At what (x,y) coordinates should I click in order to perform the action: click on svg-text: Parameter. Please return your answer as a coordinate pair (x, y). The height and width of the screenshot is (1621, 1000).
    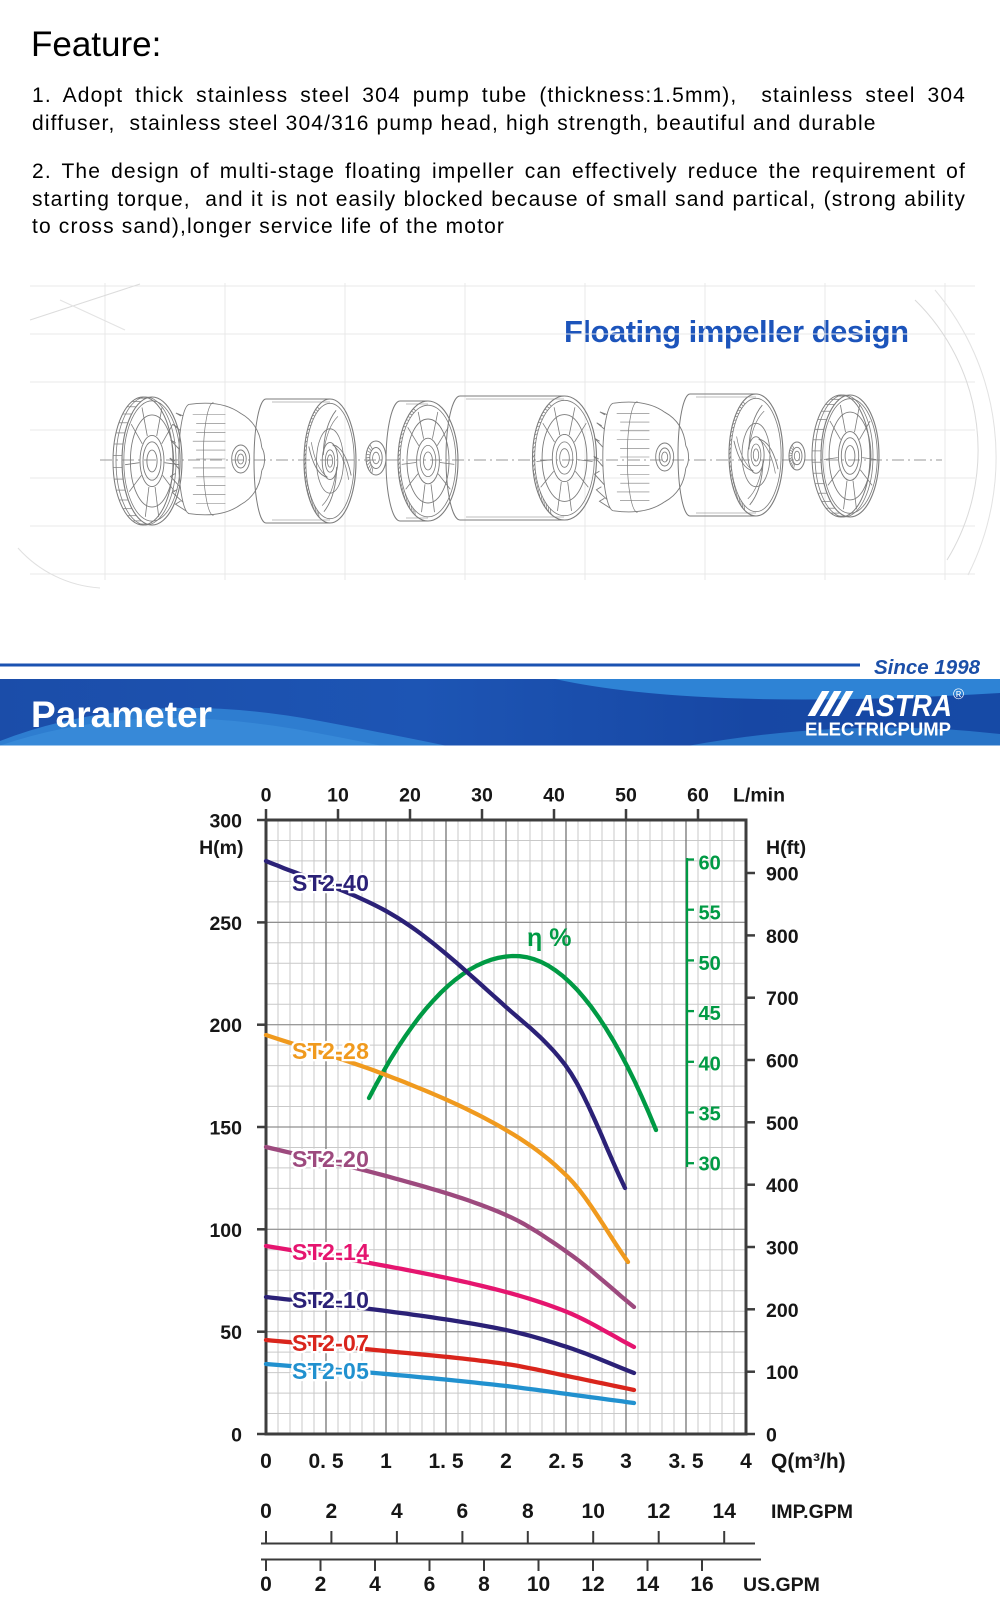
    Looking at the image, I should click on (121, 714).